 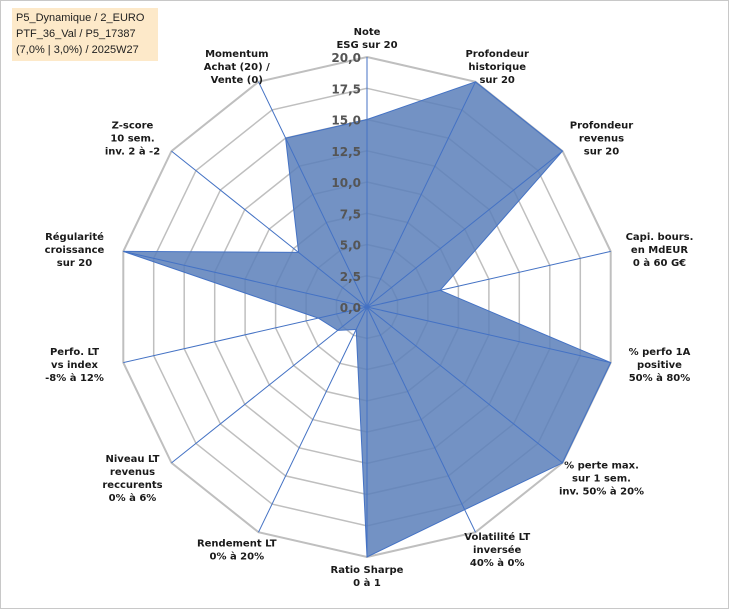 What do you see at coordinates (237, 543) in the screenshot?
I see `category-label-line: Rendement LT` at bounding box center [237, 543].